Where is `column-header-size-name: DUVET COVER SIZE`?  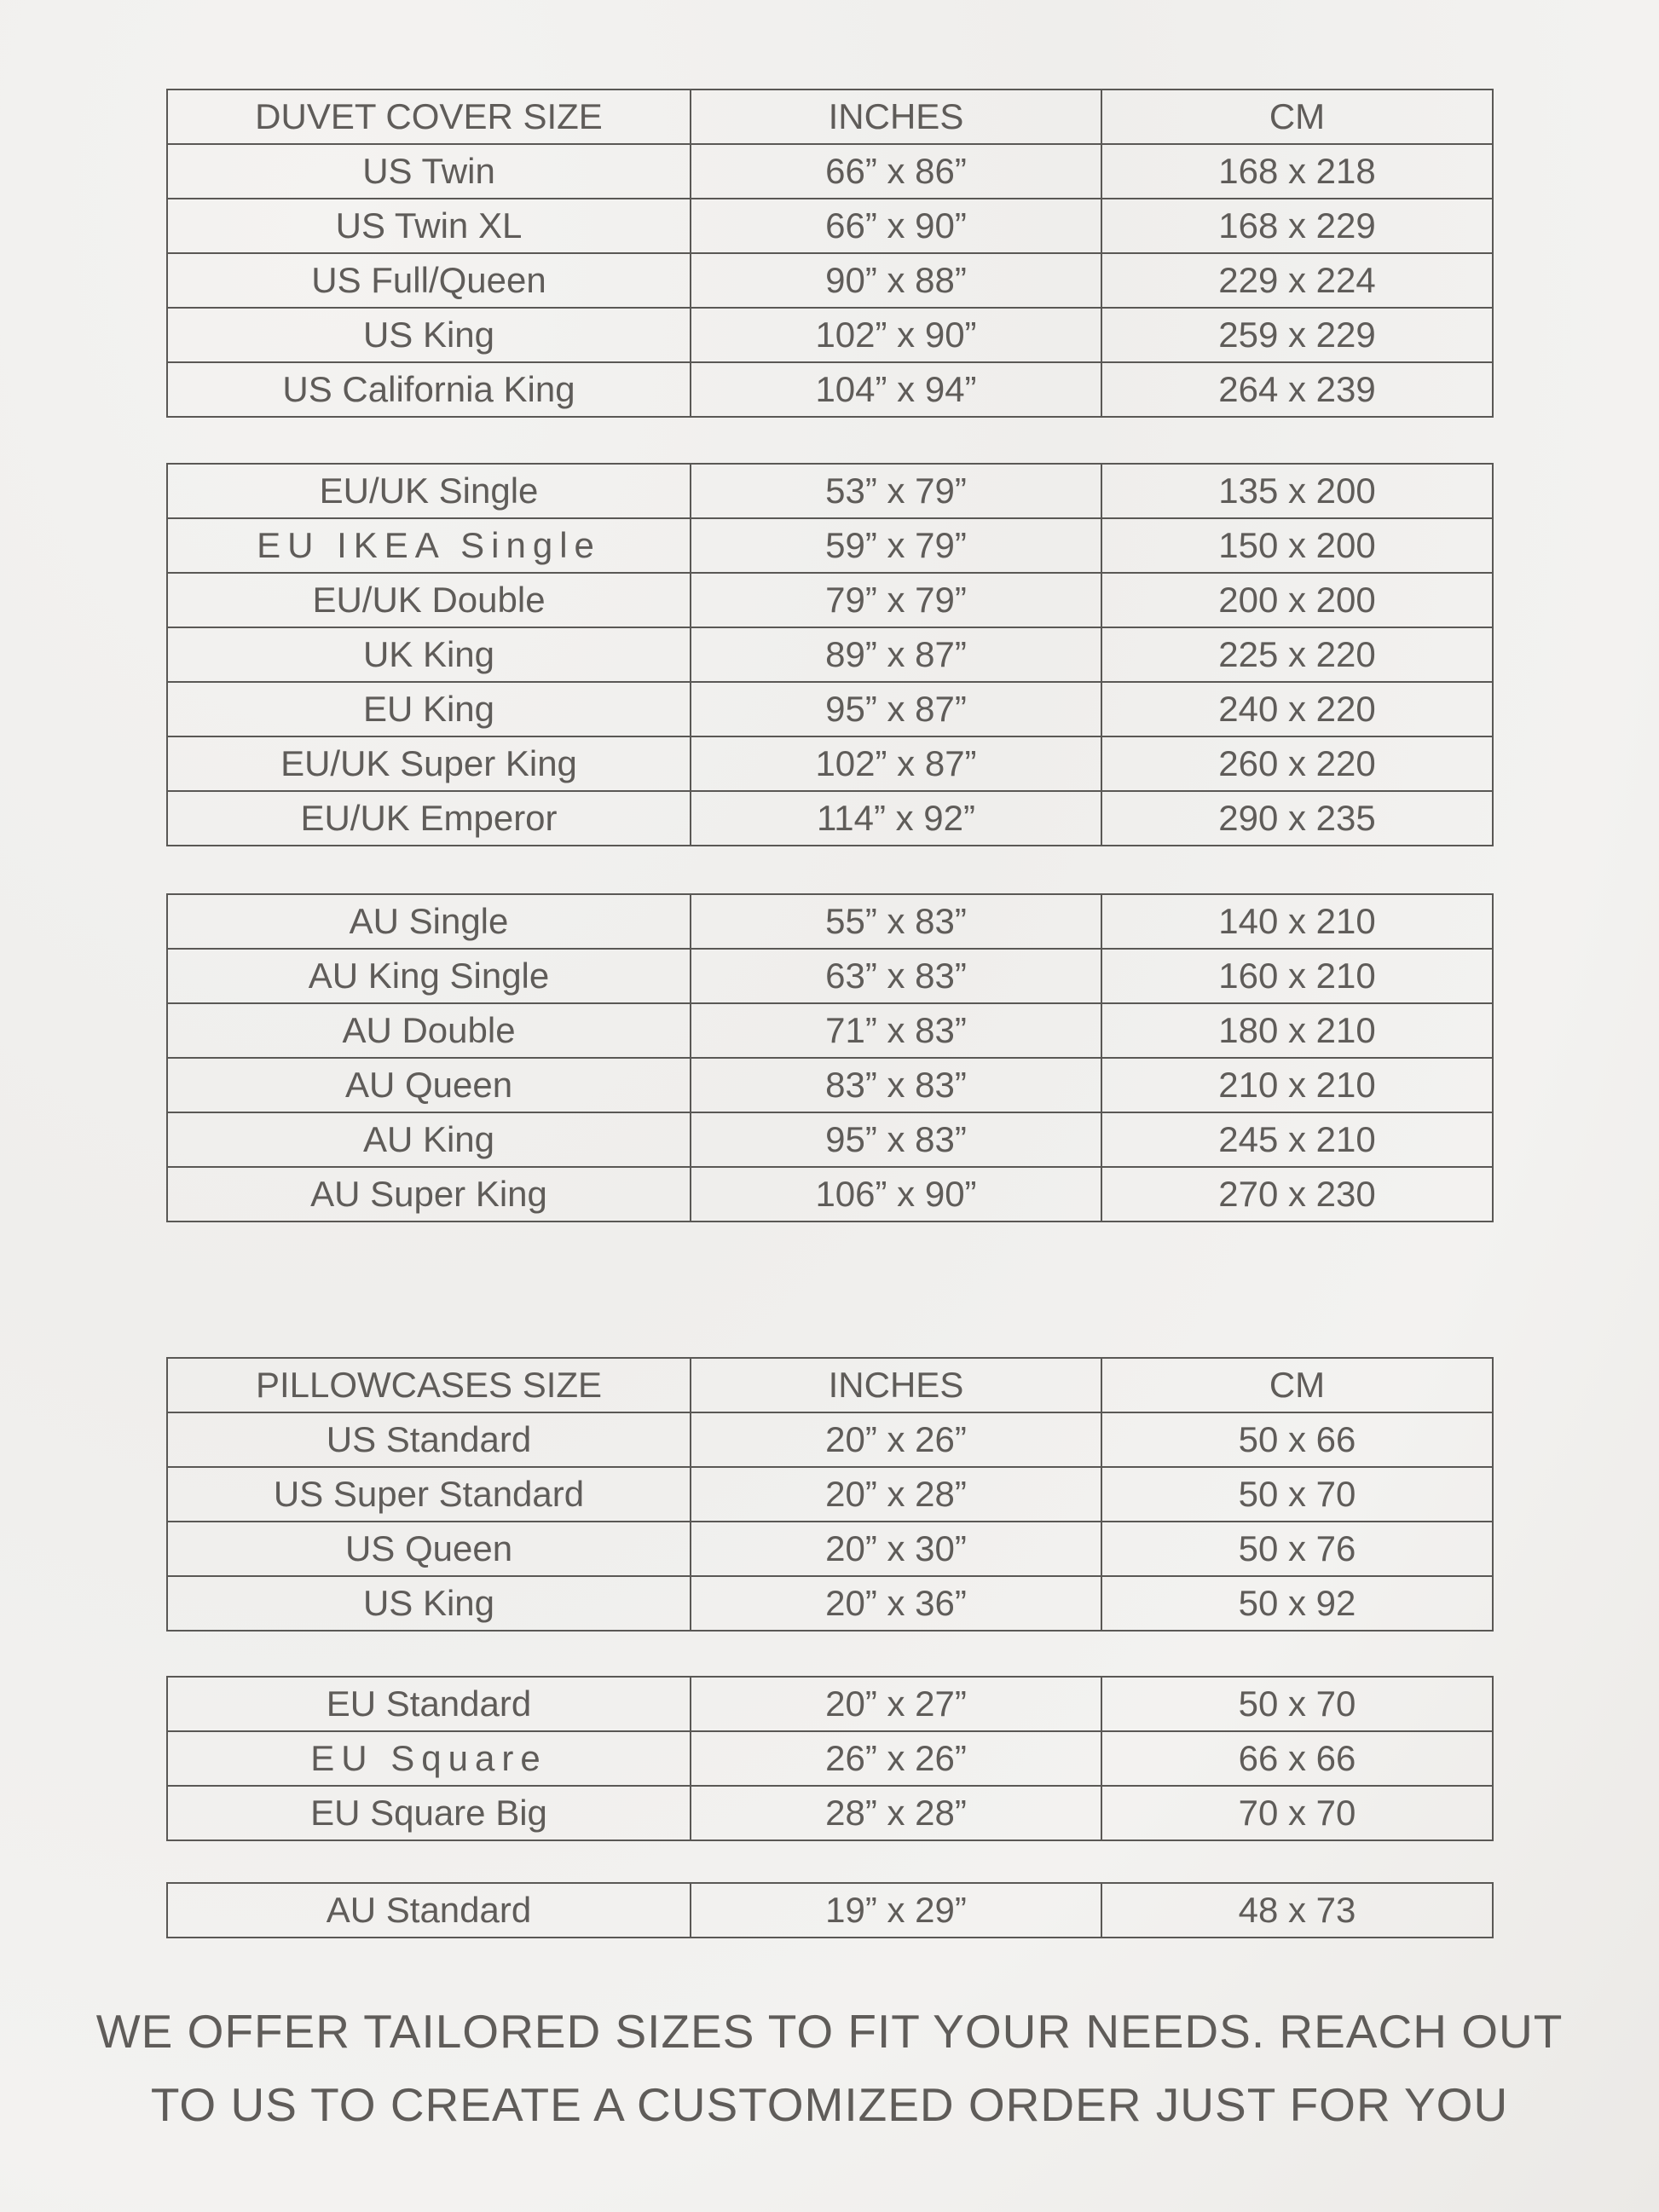
column-header-size-name: DUVET COVER SIZE is located at coordinates (429, 117).